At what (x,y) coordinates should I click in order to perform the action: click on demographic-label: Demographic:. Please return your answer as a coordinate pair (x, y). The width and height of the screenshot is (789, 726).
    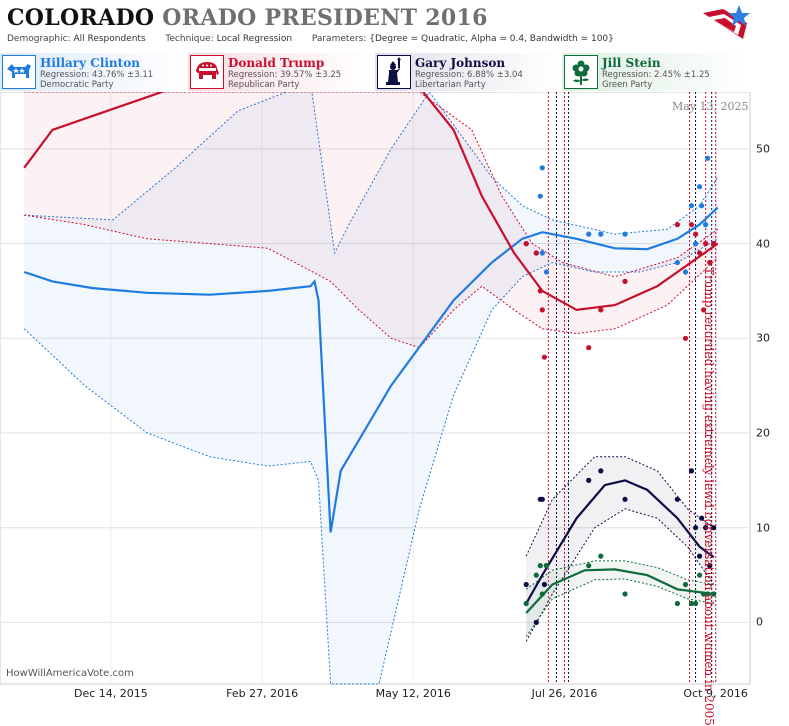
    Looking at the image, I should click on (39, 39).